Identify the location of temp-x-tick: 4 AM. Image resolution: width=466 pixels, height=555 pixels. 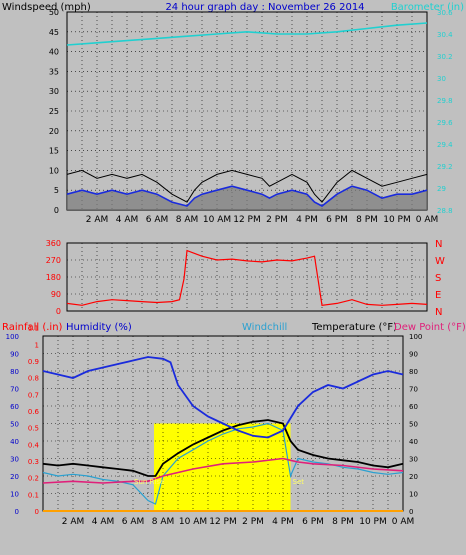
(103, 522).